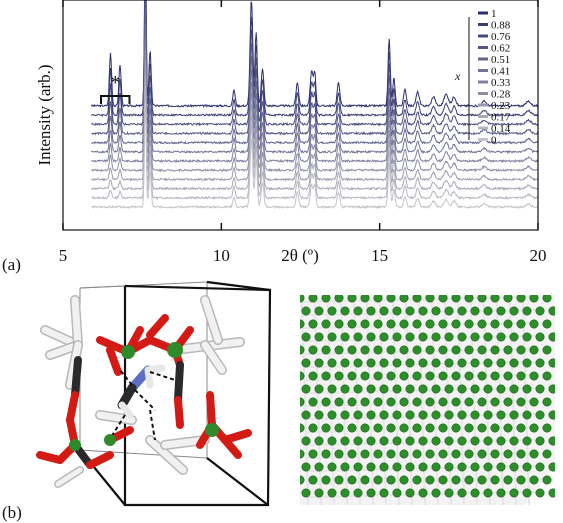  Describe the element at coordinates (501, 95) in the screenshot. I see `legend-label-0.28: 0.28` at that location.